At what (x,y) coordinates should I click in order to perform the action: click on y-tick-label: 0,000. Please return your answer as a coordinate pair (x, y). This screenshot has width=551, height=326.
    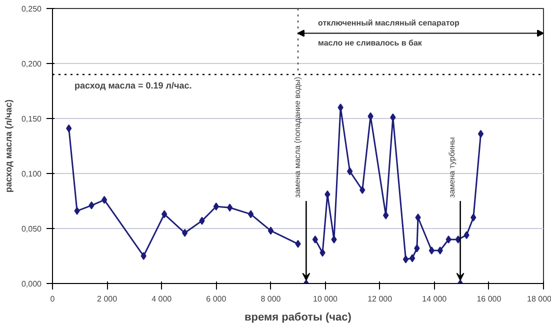
    Looking at the image, I should click on (31, 284).